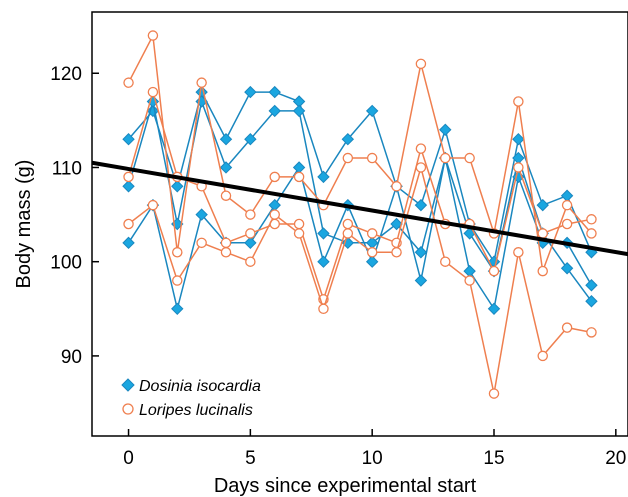 The width and height of the screenshot is (628, 497). What do you see at coordinates (66, 263) in the screenshot?
I see `y-tick-label: 100` at bounding box center [66, 263].